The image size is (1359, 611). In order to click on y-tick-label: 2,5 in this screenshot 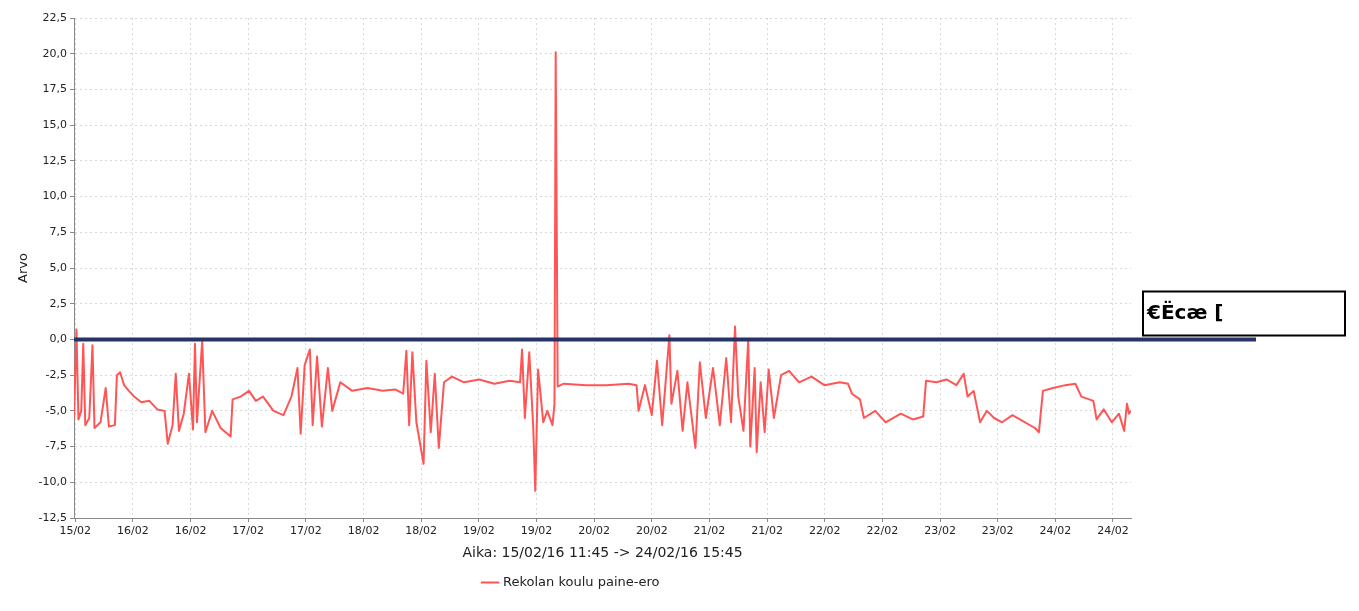, I will do `click(58, 303)`.